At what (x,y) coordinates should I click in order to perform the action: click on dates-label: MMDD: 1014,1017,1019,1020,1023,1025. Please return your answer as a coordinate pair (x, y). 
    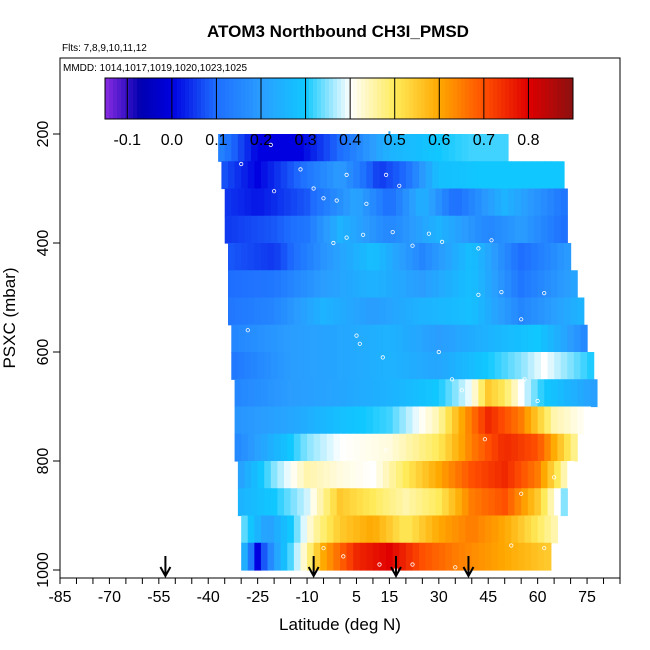
    Looking at the image, I should click on (155, 68).